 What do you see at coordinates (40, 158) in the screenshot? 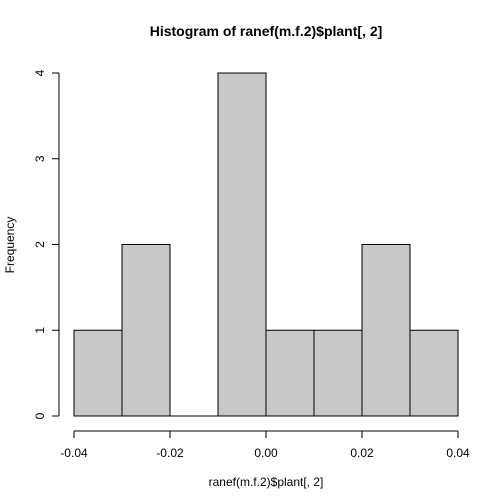
I see `y-tick-label: 3` at bounding box center [40, 158].